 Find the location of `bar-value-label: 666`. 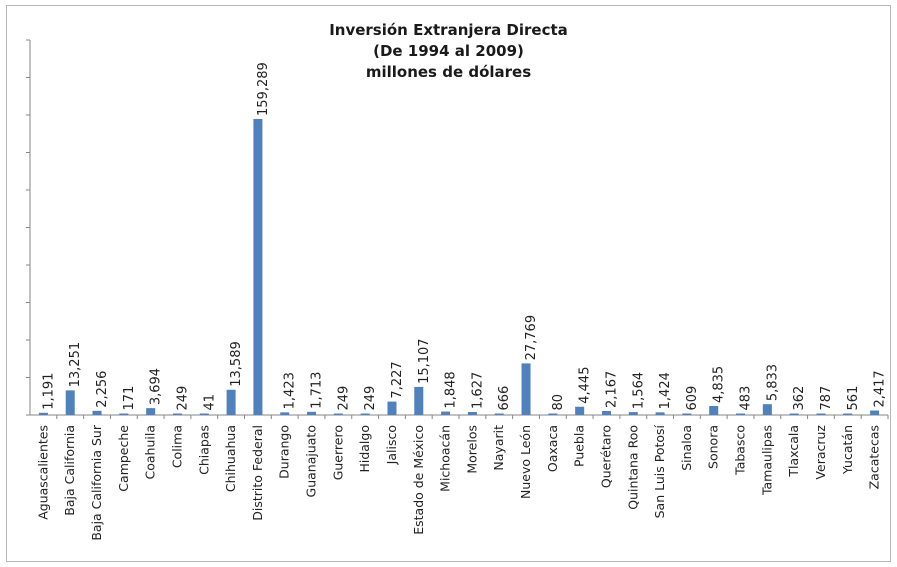

bar-value-label: 666 is located at coordinates (504, 398).